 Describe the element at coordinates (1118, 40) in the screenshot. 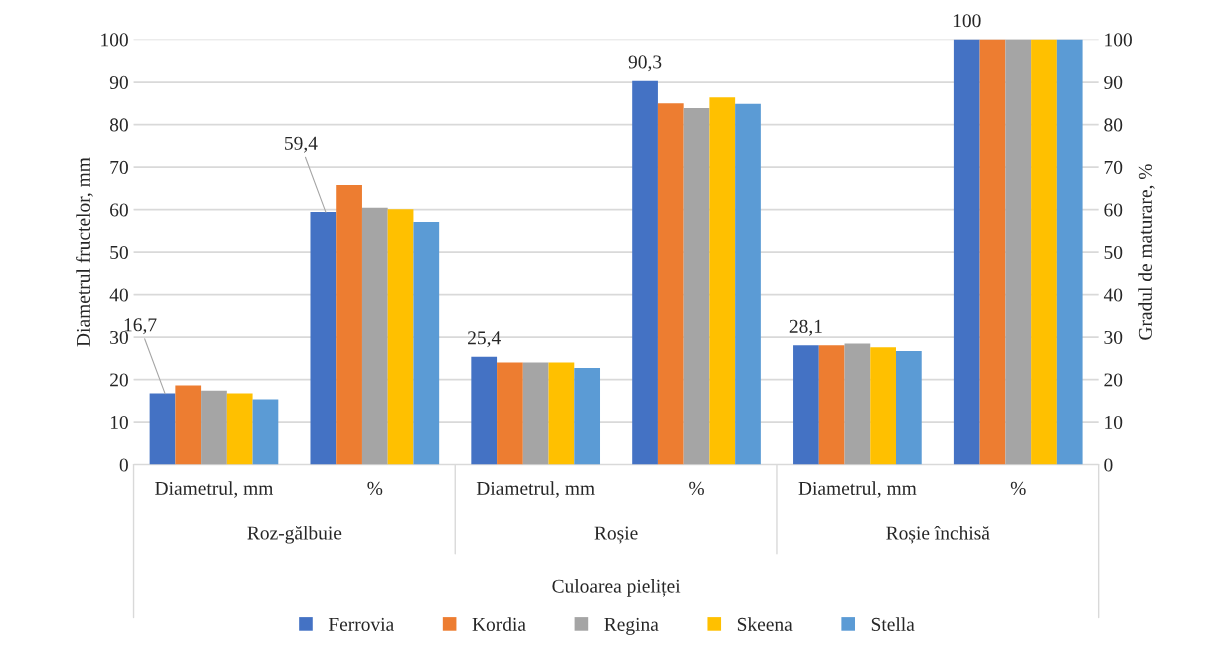

I see `y2-tick-label: 100` at that location.